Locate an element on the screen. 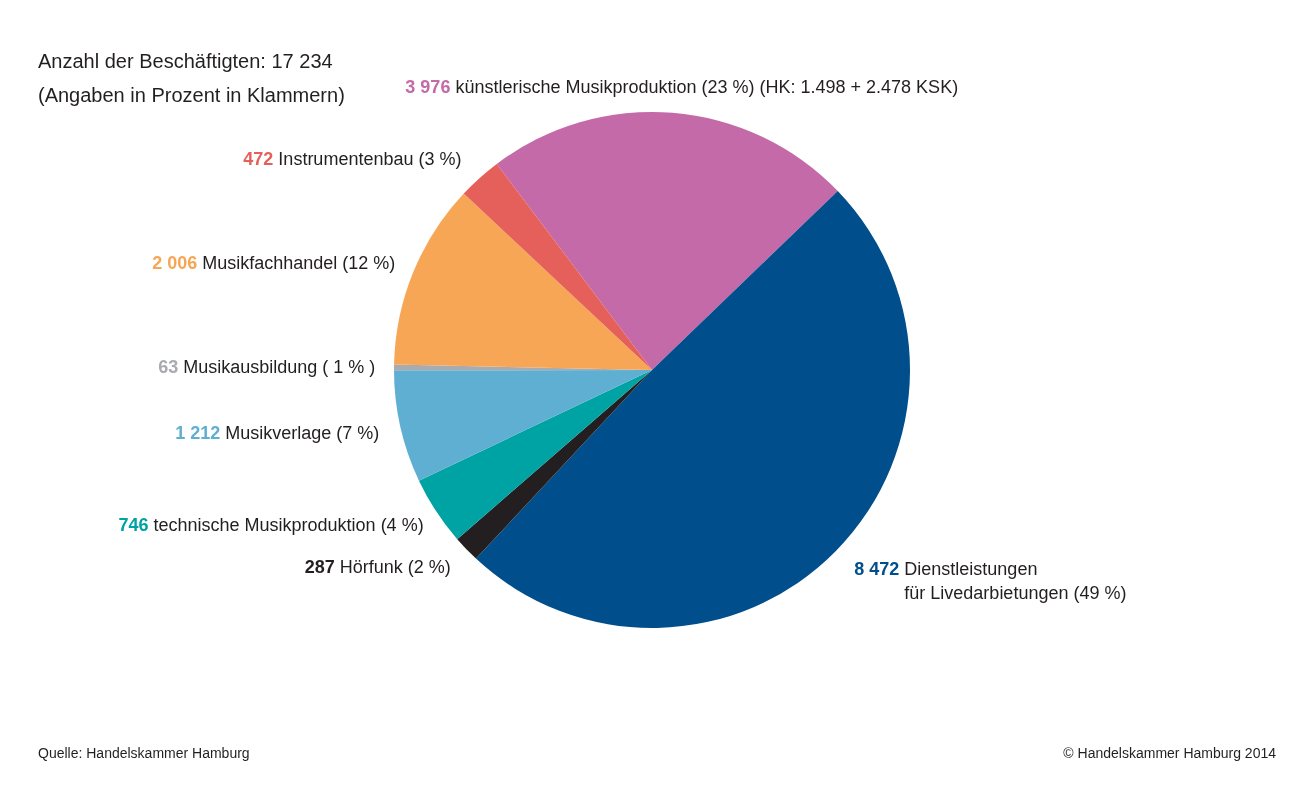 The height and width of the screenshot is (787, 1305). slice-label: Hörfunk (2 %) is located at coordinates (395, 567).